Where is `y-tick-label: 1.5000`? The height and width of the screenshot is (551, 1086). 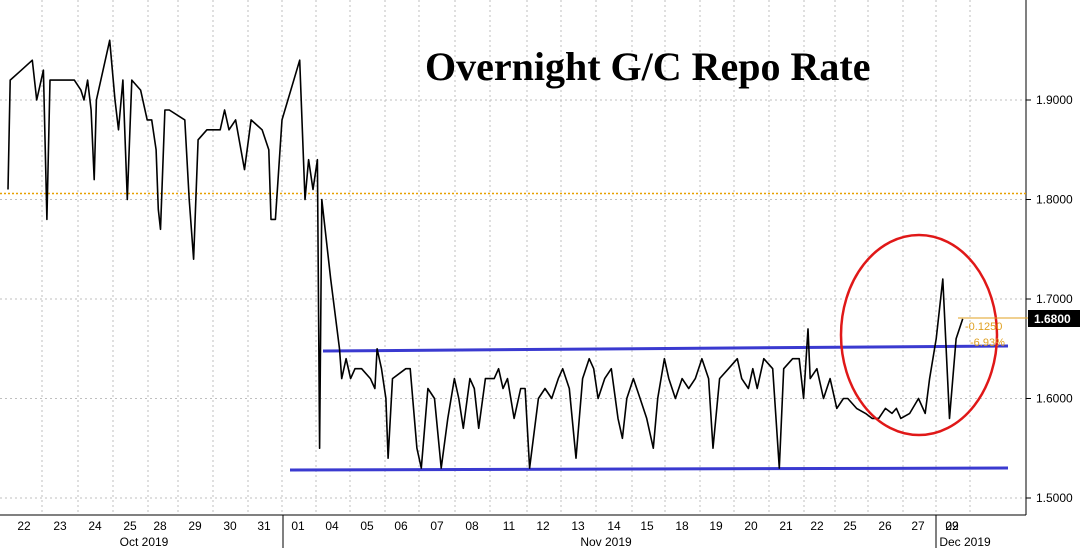
y-tick-label: 1.5000 is located at coordinates (1054, 498).